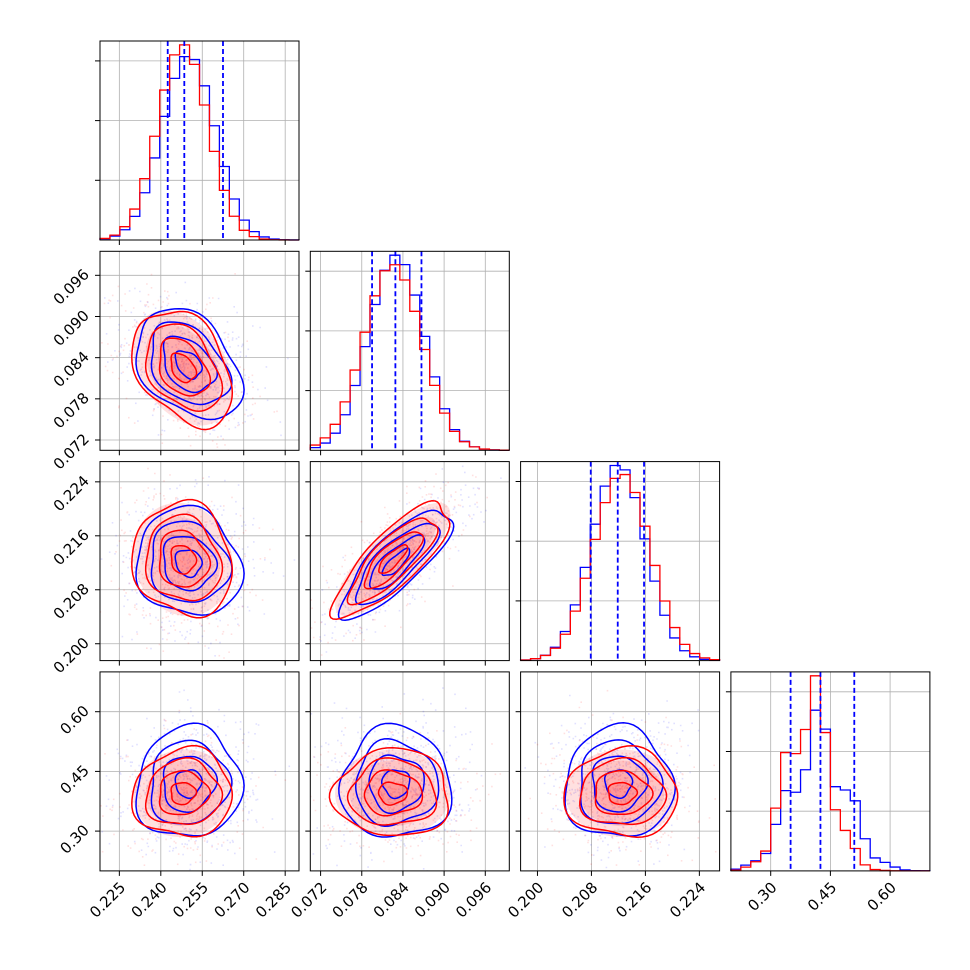  What do you see at coordinates (71, 328) in the screenshot?
I see `ytick-label-1-3: 0.090` at bounding box center [71, 328].